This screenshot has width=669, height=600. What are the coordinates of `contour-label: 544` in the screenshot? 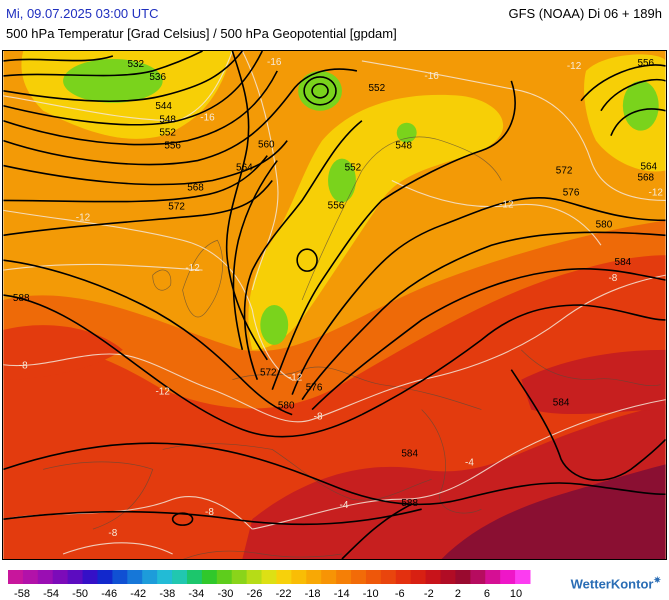 It's located at (163, 106).